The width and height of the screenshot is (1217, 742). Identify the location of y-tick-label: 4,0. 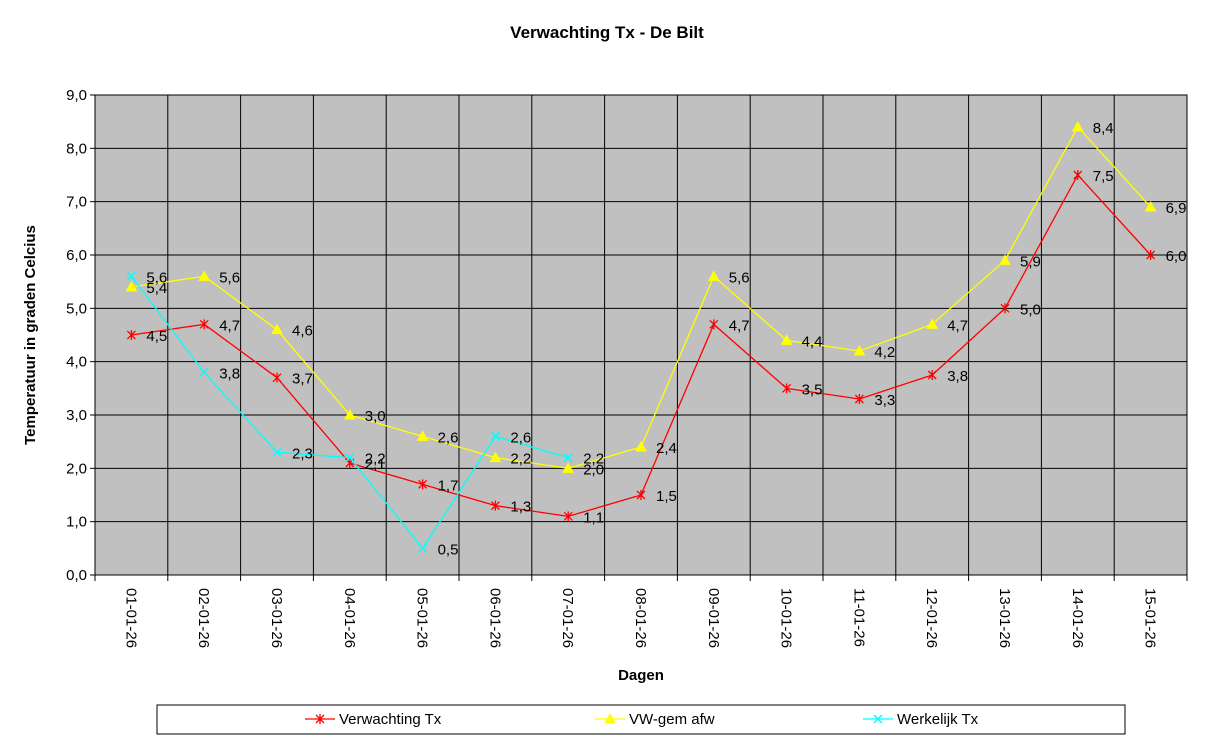
(76, 362).